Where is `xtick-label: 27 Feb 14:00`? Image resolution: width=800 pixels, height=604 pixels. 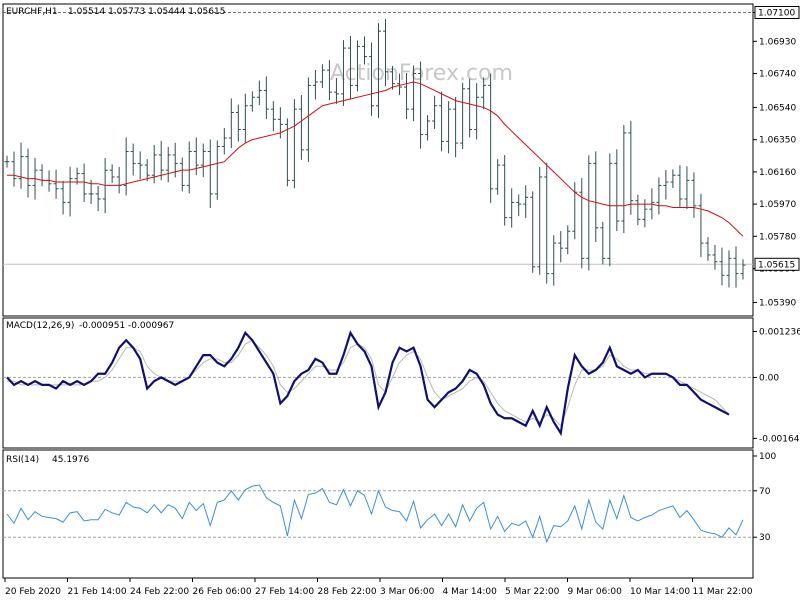 xtick-label: 27 Feb 14:00 is located at coordinates (284, 592).